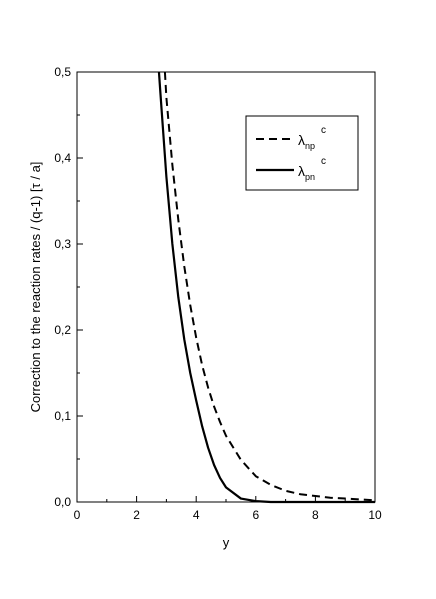 This screenshot has width=436, height=599. What do you see at coordinates (310, 177) in the screenshot?
I see `legend-pn-sub: pn` at bounding box center [310, 177].